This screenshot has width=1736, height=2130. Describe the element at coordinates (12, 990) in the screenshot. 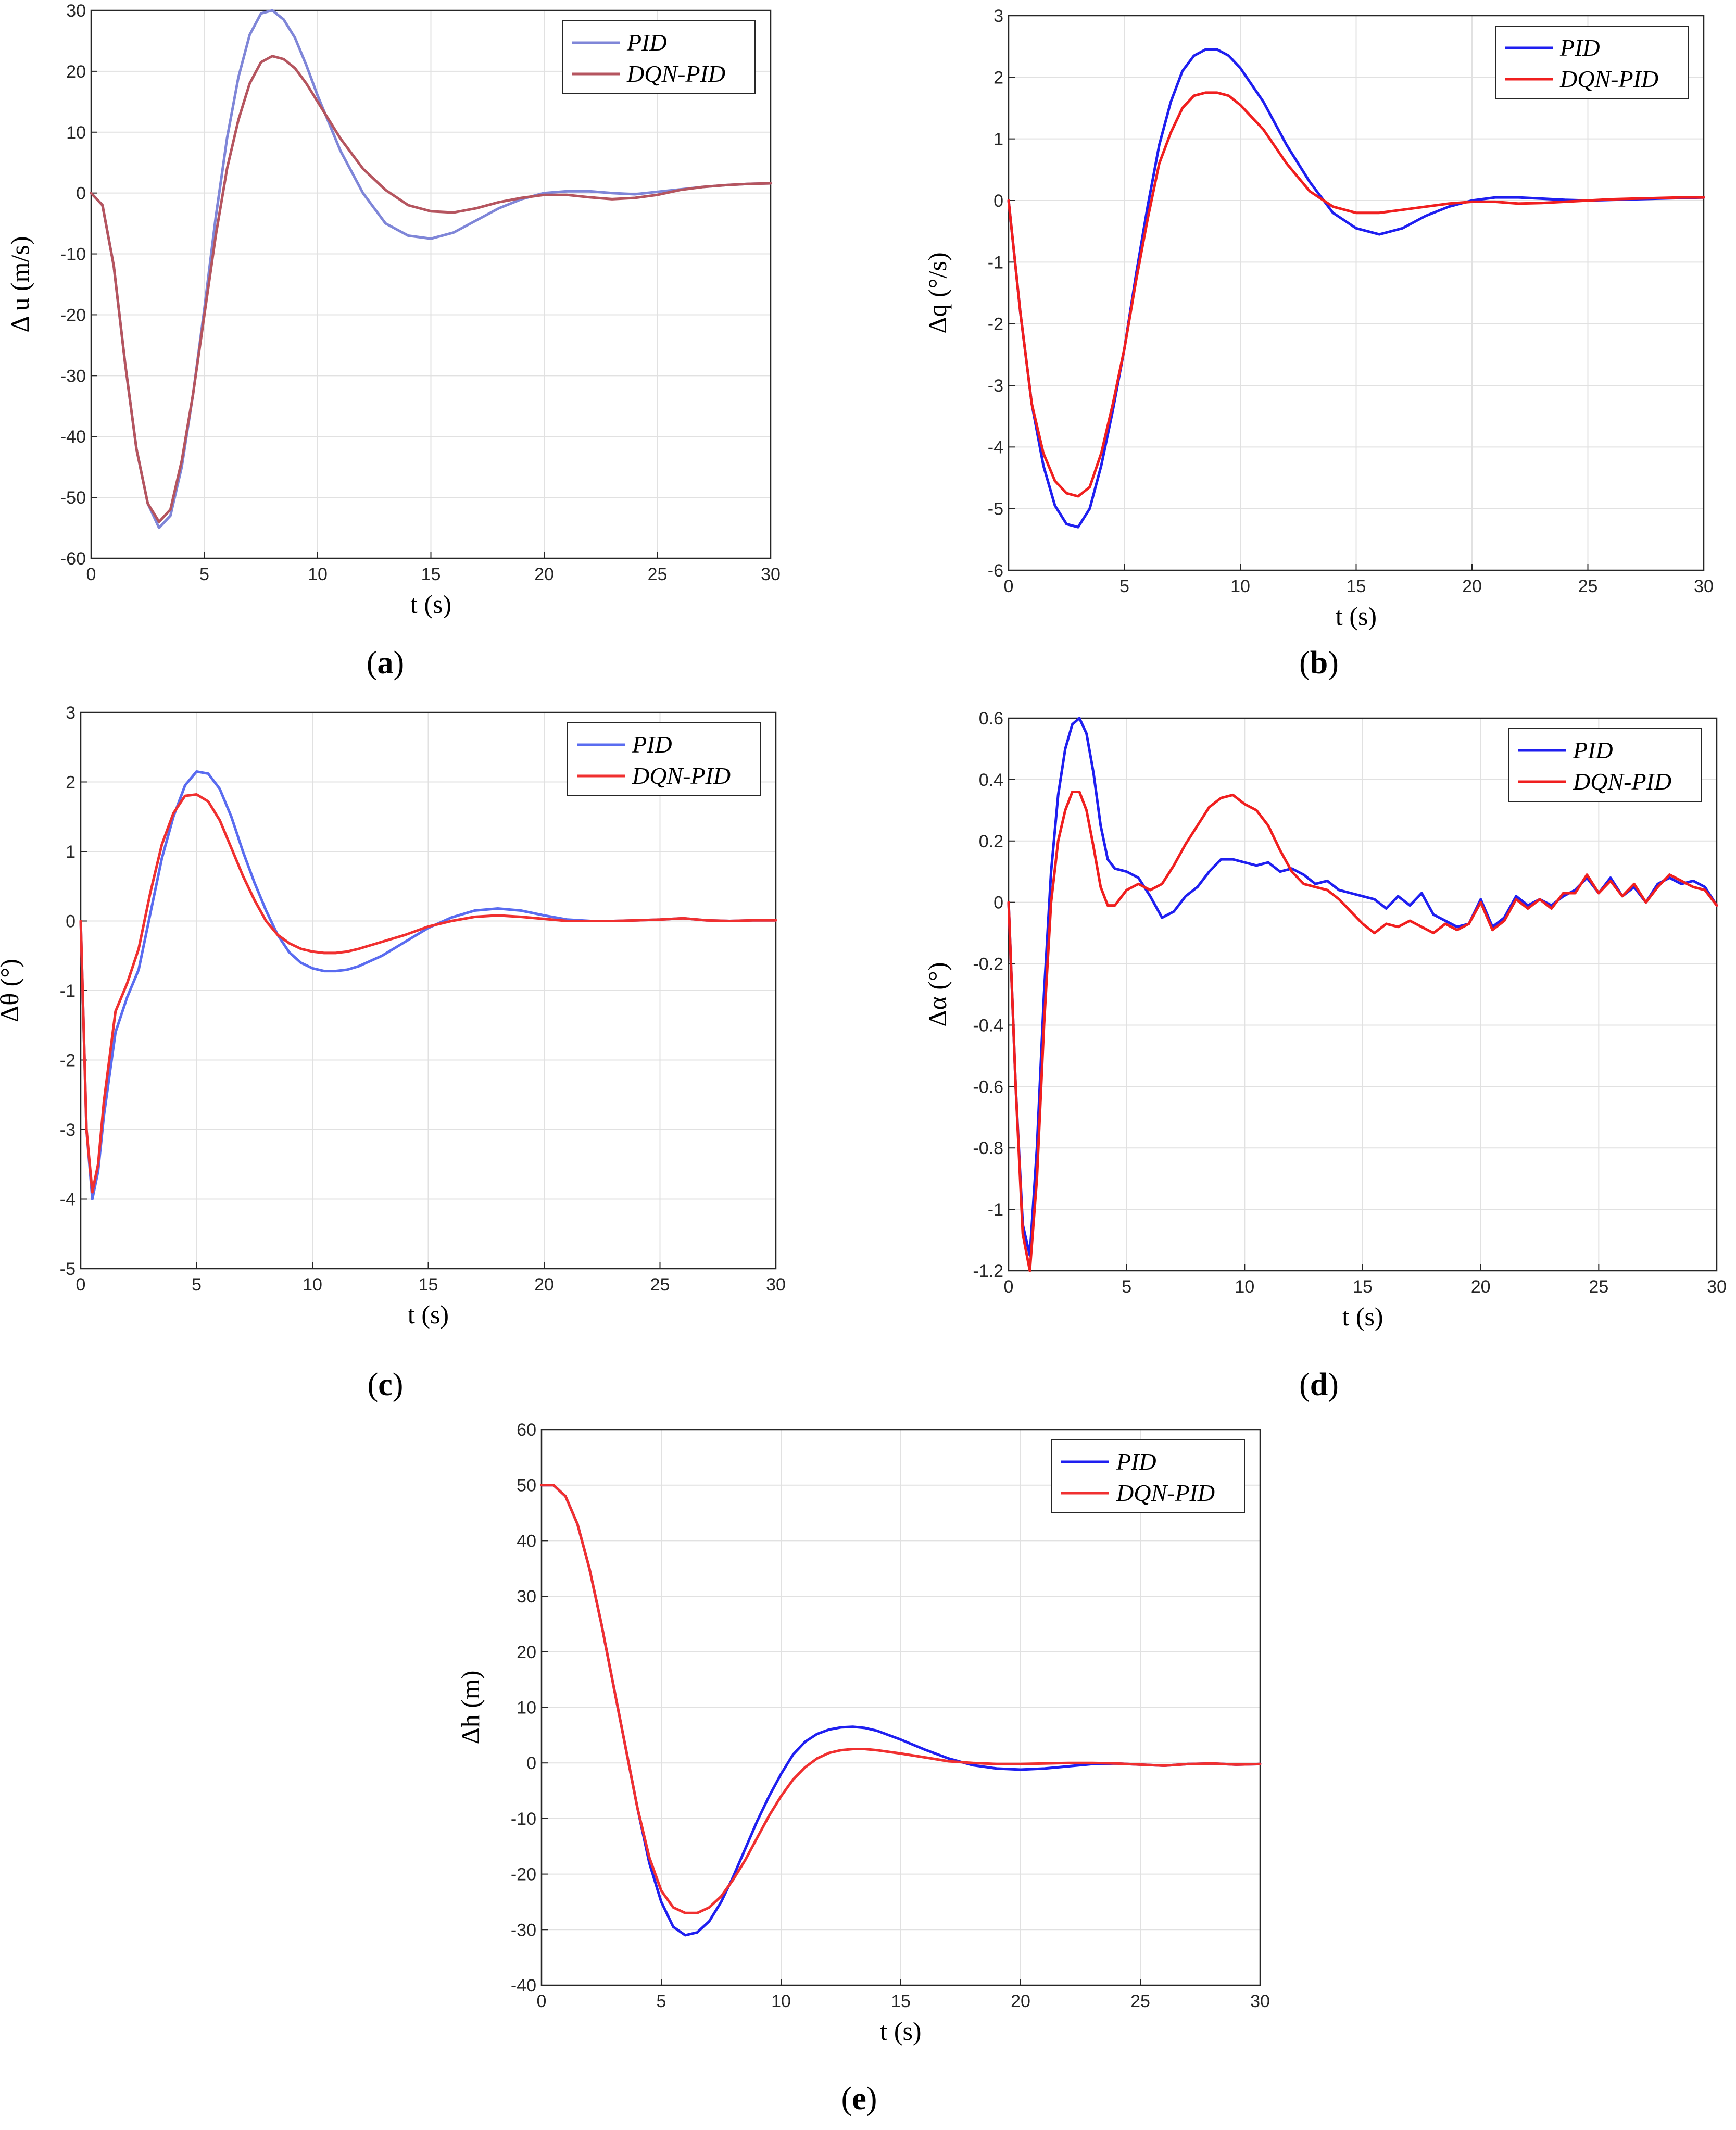

I see `y-axis-label: Δθ (°)` at that location.